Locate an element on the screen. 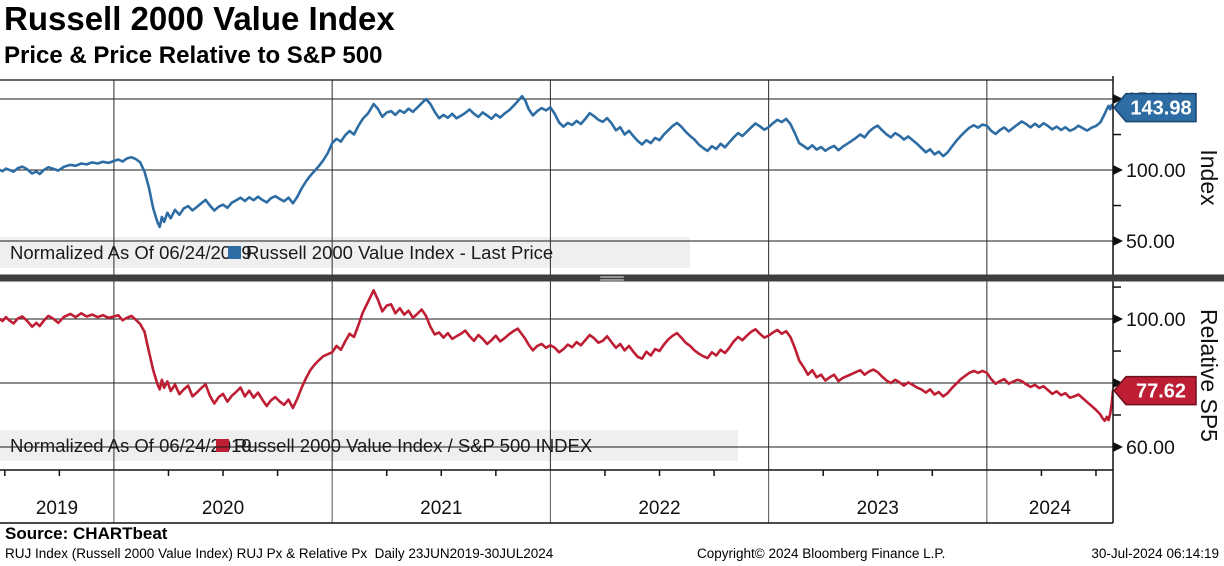  x-year-label: 2021 is located at coordinates (441, 508).